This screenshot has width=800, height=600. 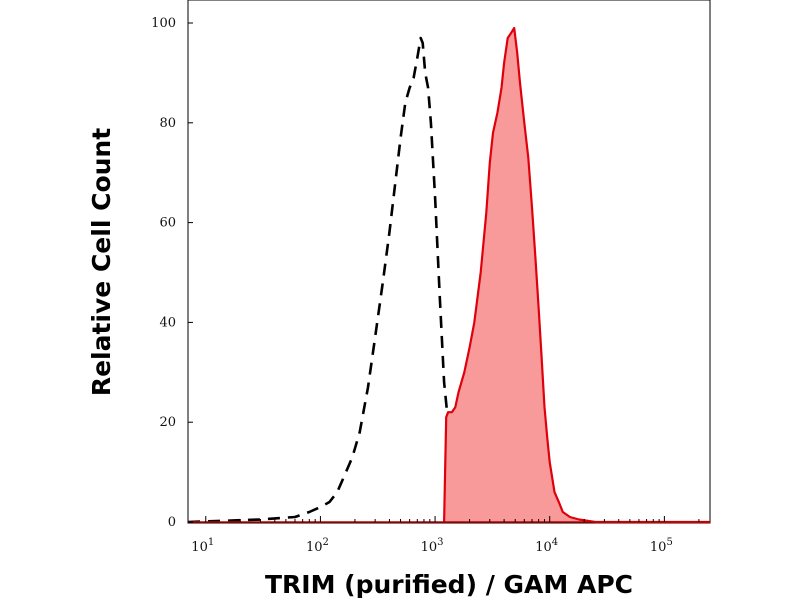 I want to click on y-tick-label-80: 80, so click(x=167, y=123).